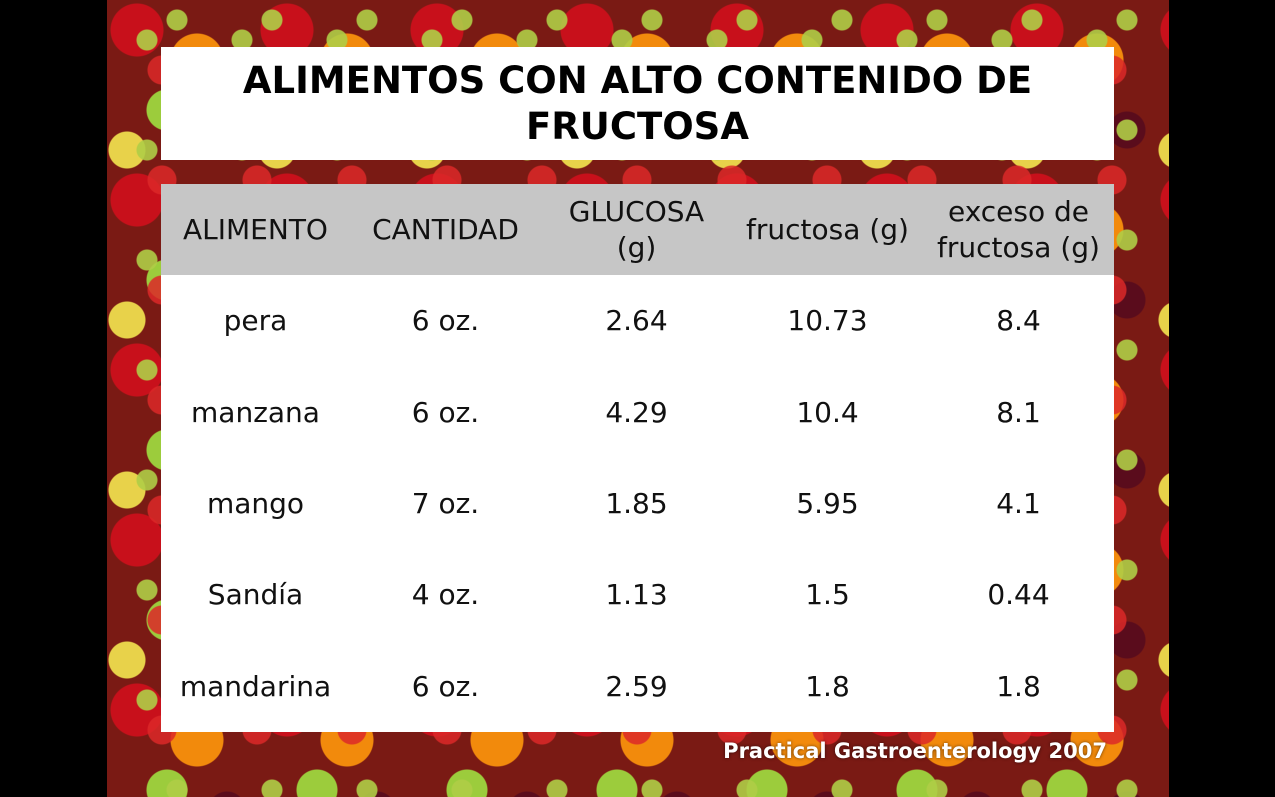 This screenshot has width=1275, height=797. I want to click on cell-glucosa: 2.64, so click(636, 321).